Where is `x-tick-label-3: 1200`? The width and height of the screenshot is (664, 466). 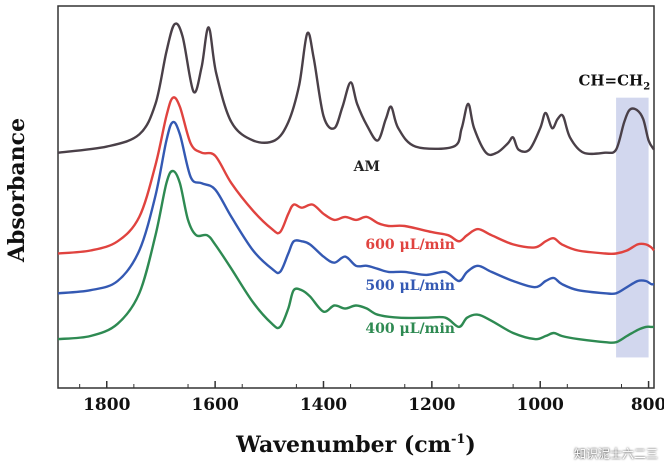 x-tick-label-3: 1200 is located at coordinates (431, 405).